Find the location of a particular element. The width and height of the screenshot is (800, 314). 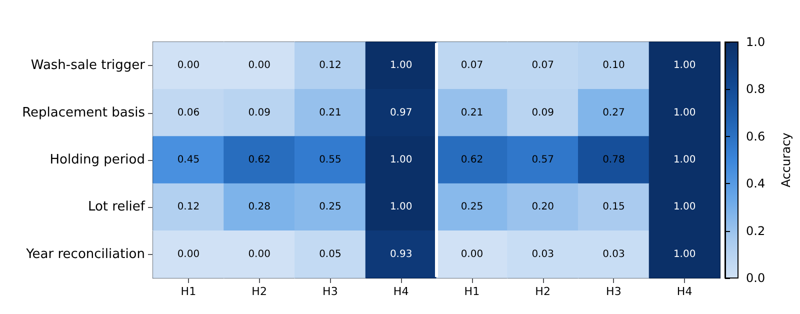

data-label: 0.28 is located at coordinates (259, 207).